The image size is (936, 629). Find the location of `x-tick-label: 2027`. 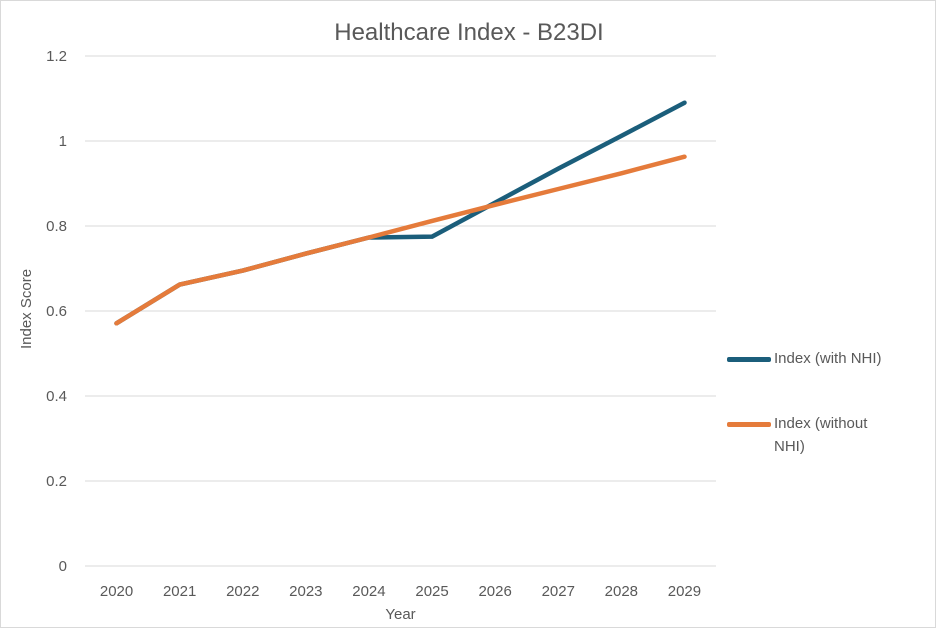

x-tick-label: 2027 is located at coordinates (558, 591).